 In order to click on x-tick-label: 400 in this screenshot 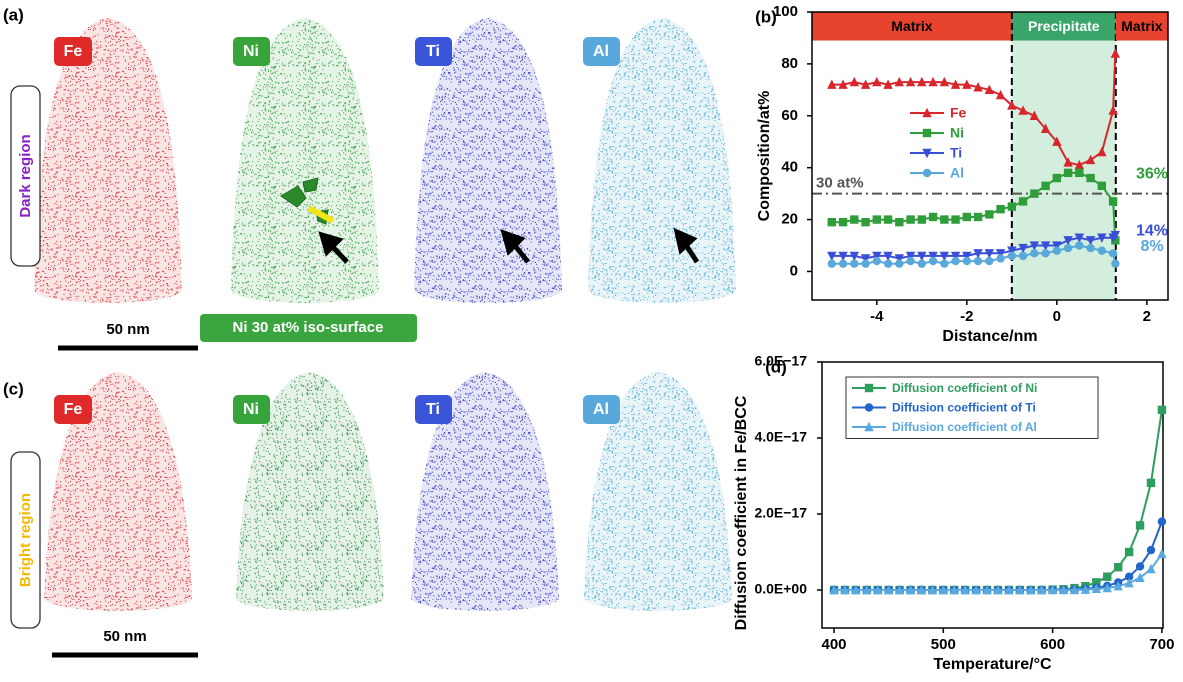, I will do `click(834, 644)`.